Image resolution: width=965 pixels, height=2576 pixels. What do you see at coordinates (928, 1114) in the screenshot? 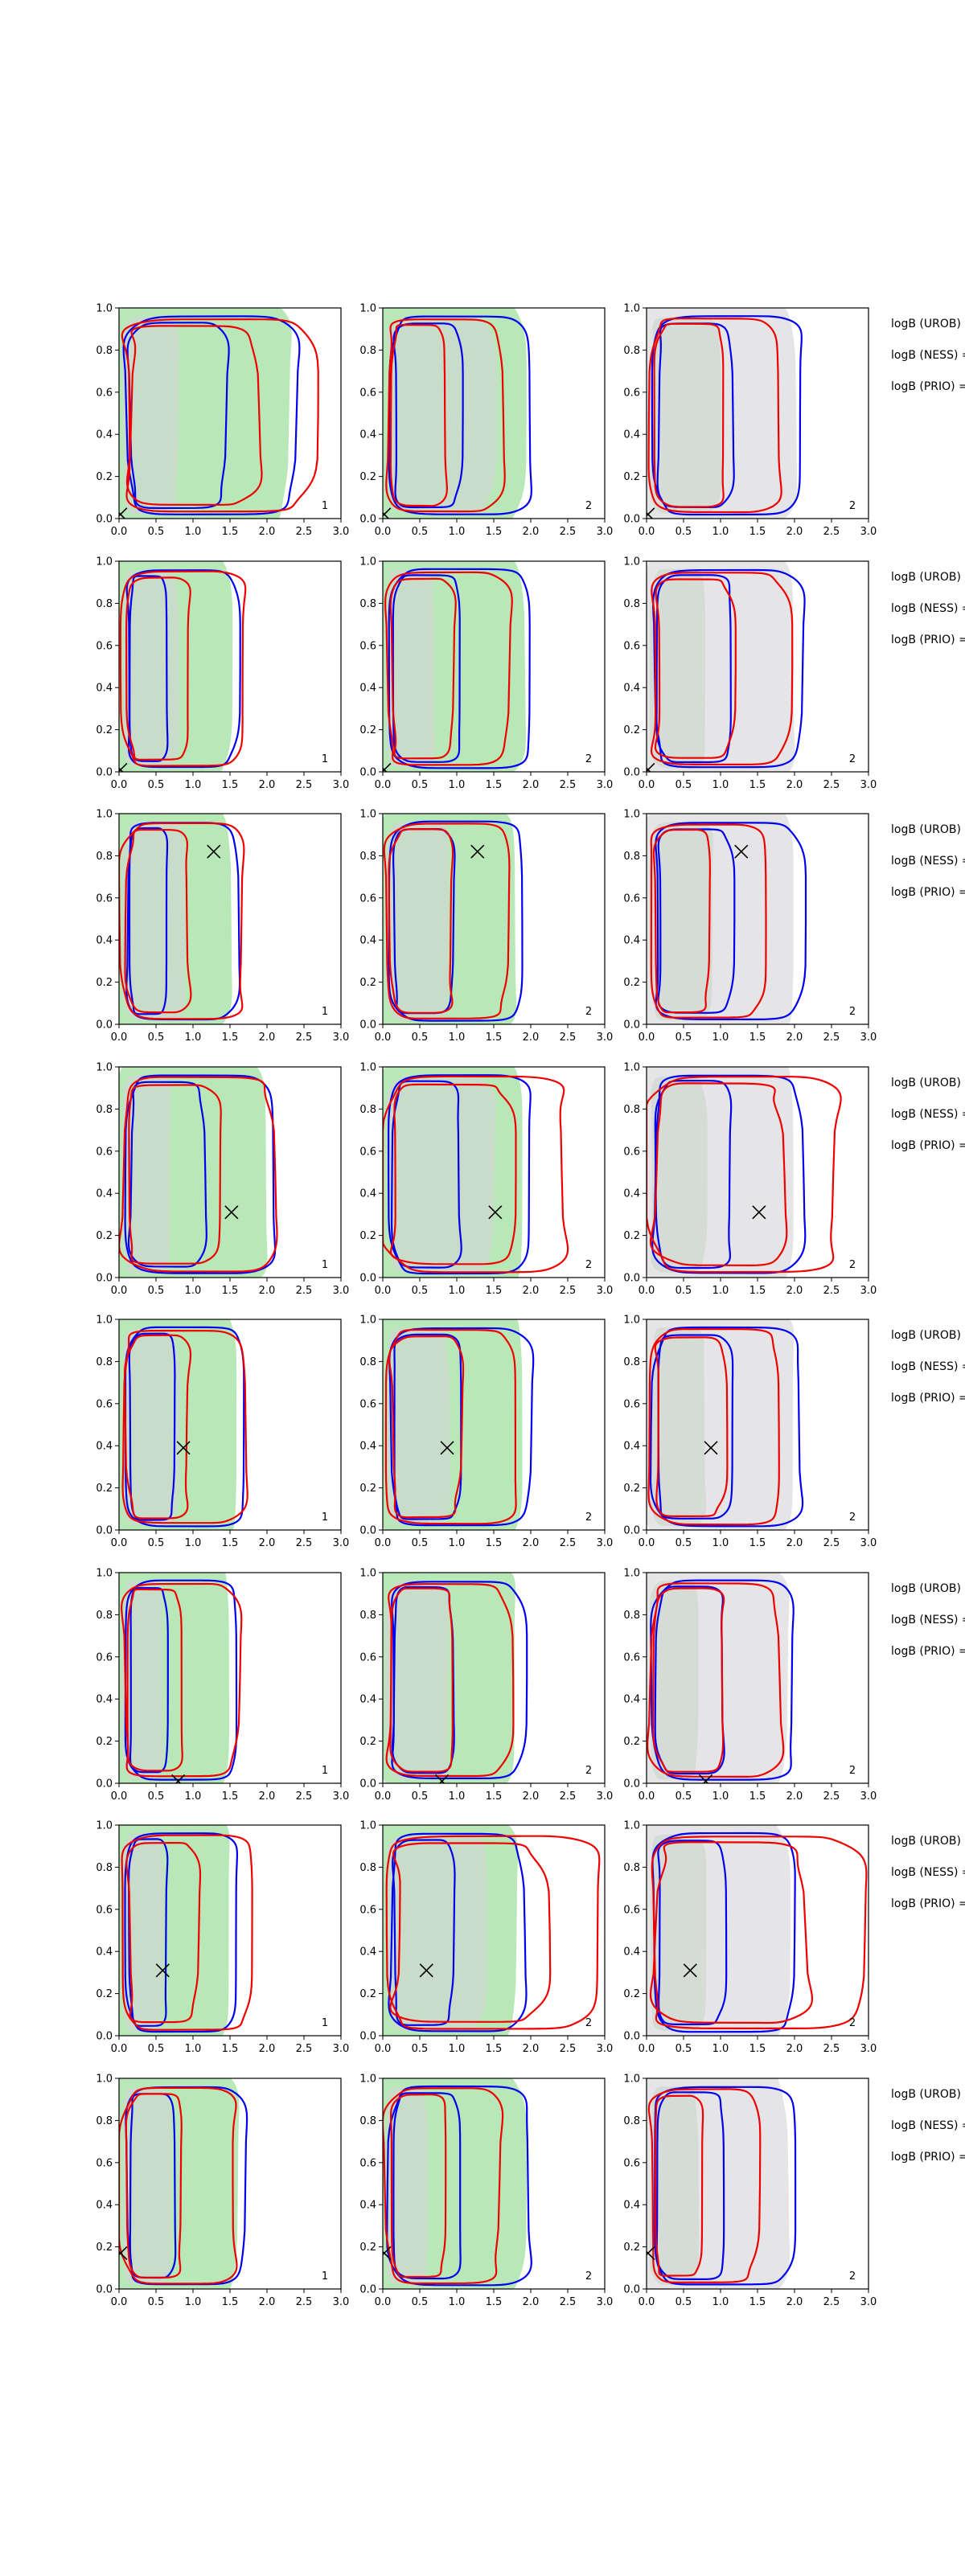
I see `row-labels-r4: logB (UROB) = logB (NESS) = logB (PRIO) =` at bounding box center [928, 1114].